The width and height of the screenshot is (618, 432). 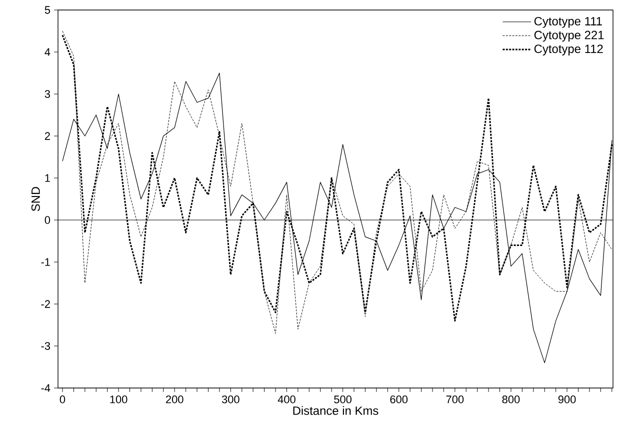 What do you see at coordinates (511, 400) in the screenshot?
I see `x-tick-label: 800` at bounding box center [511, 400].